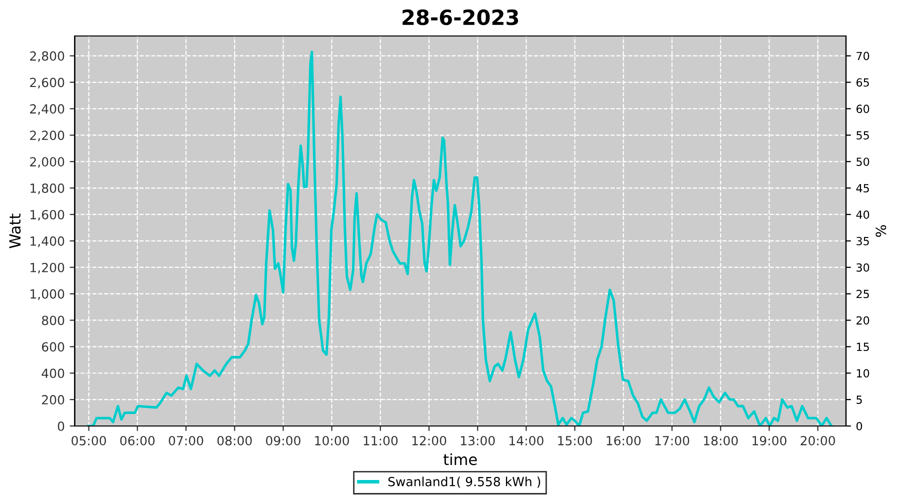 The image size is (900, 500). I want to click on legend-label: Swanland1( 9.558 kWh ), so click(464, 482).